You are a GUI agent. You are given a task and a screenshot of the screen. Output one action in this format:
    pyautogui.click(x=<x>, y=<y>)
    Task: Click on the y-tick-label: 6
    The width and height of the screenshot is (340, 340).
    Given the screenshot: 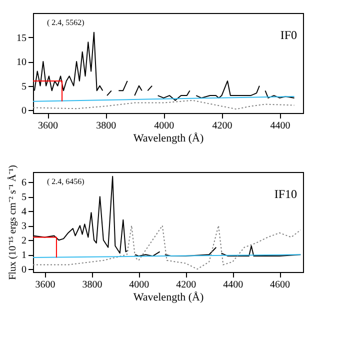 What is the action you would take?
    pyautogui.click(x=24, y=183)
    